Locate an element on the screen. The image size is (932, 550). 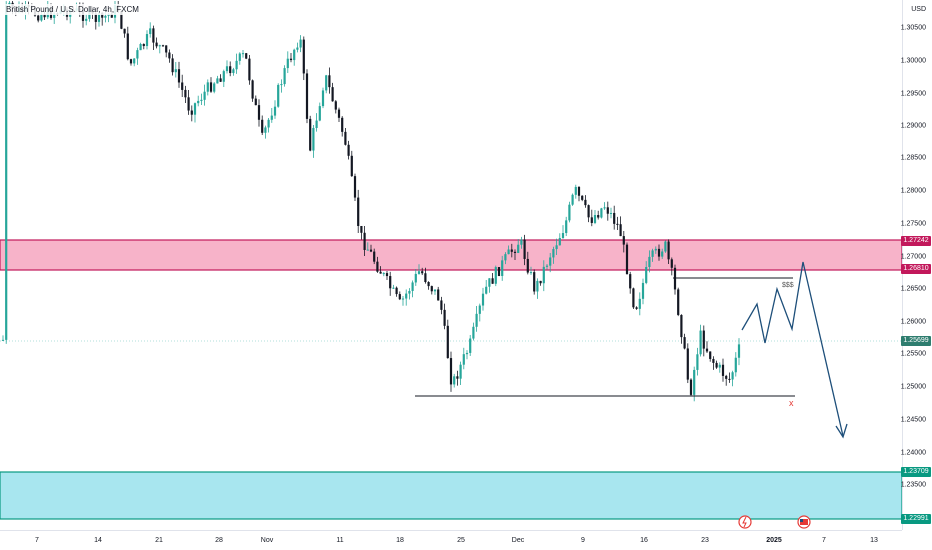
us-flag-event-icon-glyph is located at coordinates (804, 522).